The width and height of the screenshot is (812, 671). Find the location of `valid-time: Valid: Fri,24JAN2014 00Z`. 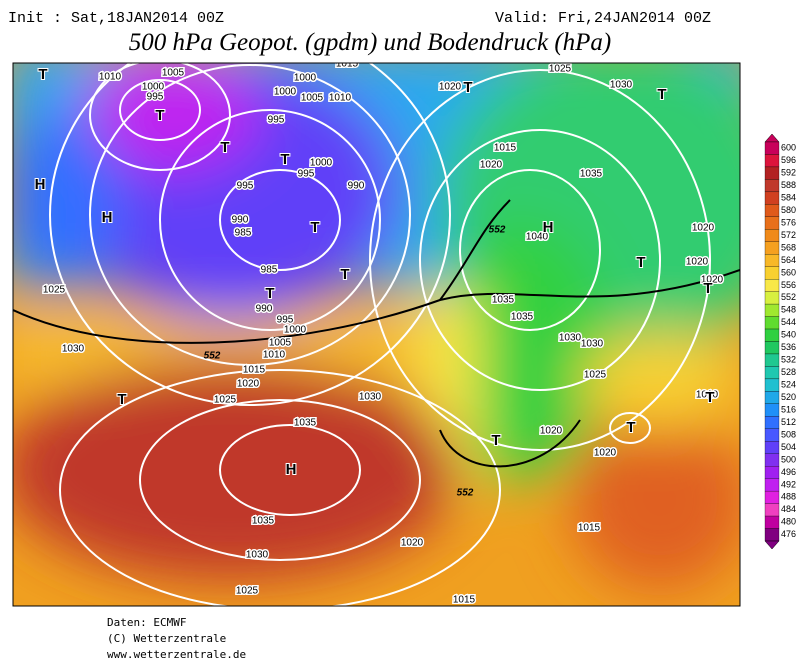

valid-time: Valid: Fri,24JAN2014 00Z is located at coordinates (603, 18).